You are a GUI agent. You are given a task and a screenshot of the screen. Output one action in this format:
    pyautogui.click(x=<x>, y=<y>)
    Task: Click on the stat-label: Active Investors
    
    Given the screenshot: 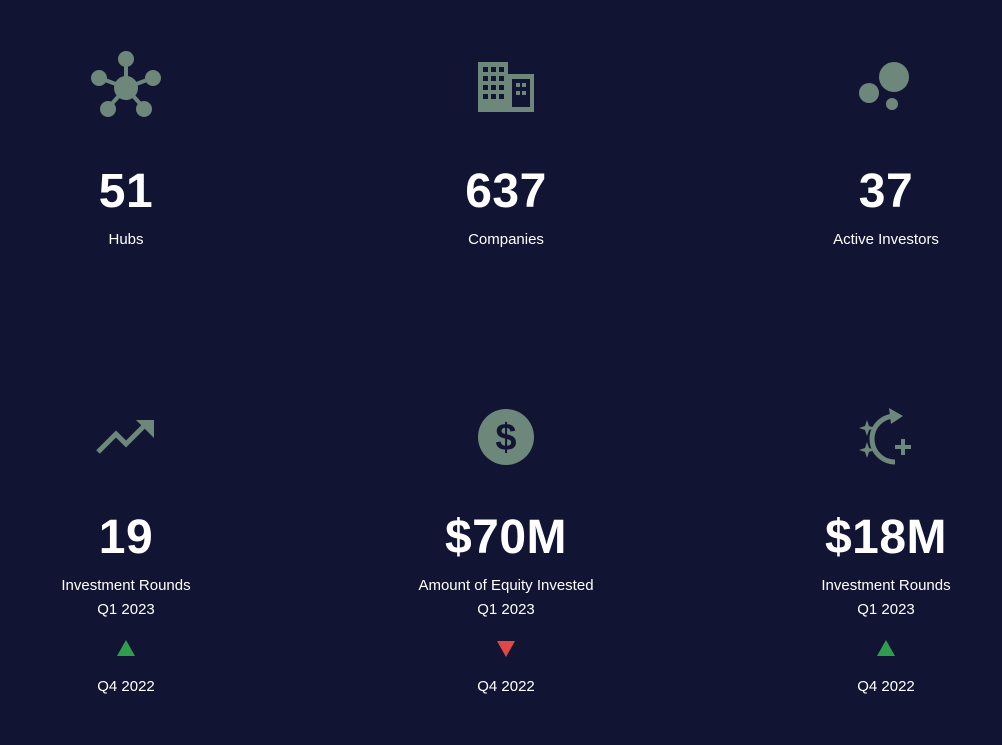 What is the action you would take?
    pyautogui.click(x=886, y=239)
    